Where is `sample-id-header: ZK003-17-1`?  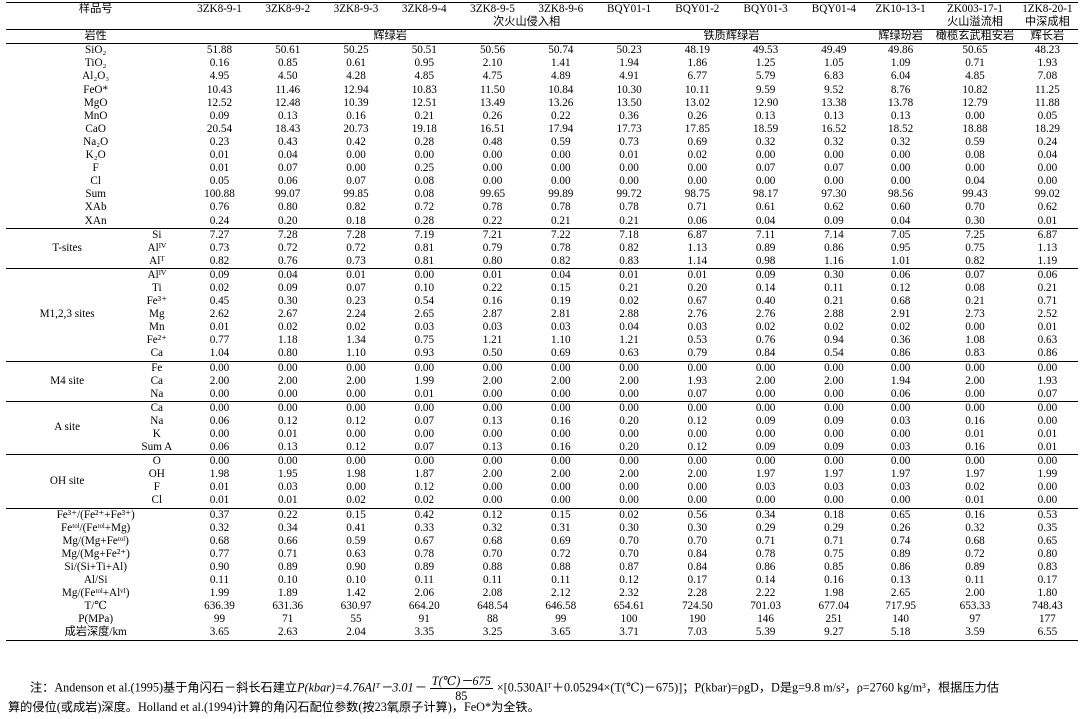
sample-id-header: ZK003-17-1 is located at coordinates (975, 9).